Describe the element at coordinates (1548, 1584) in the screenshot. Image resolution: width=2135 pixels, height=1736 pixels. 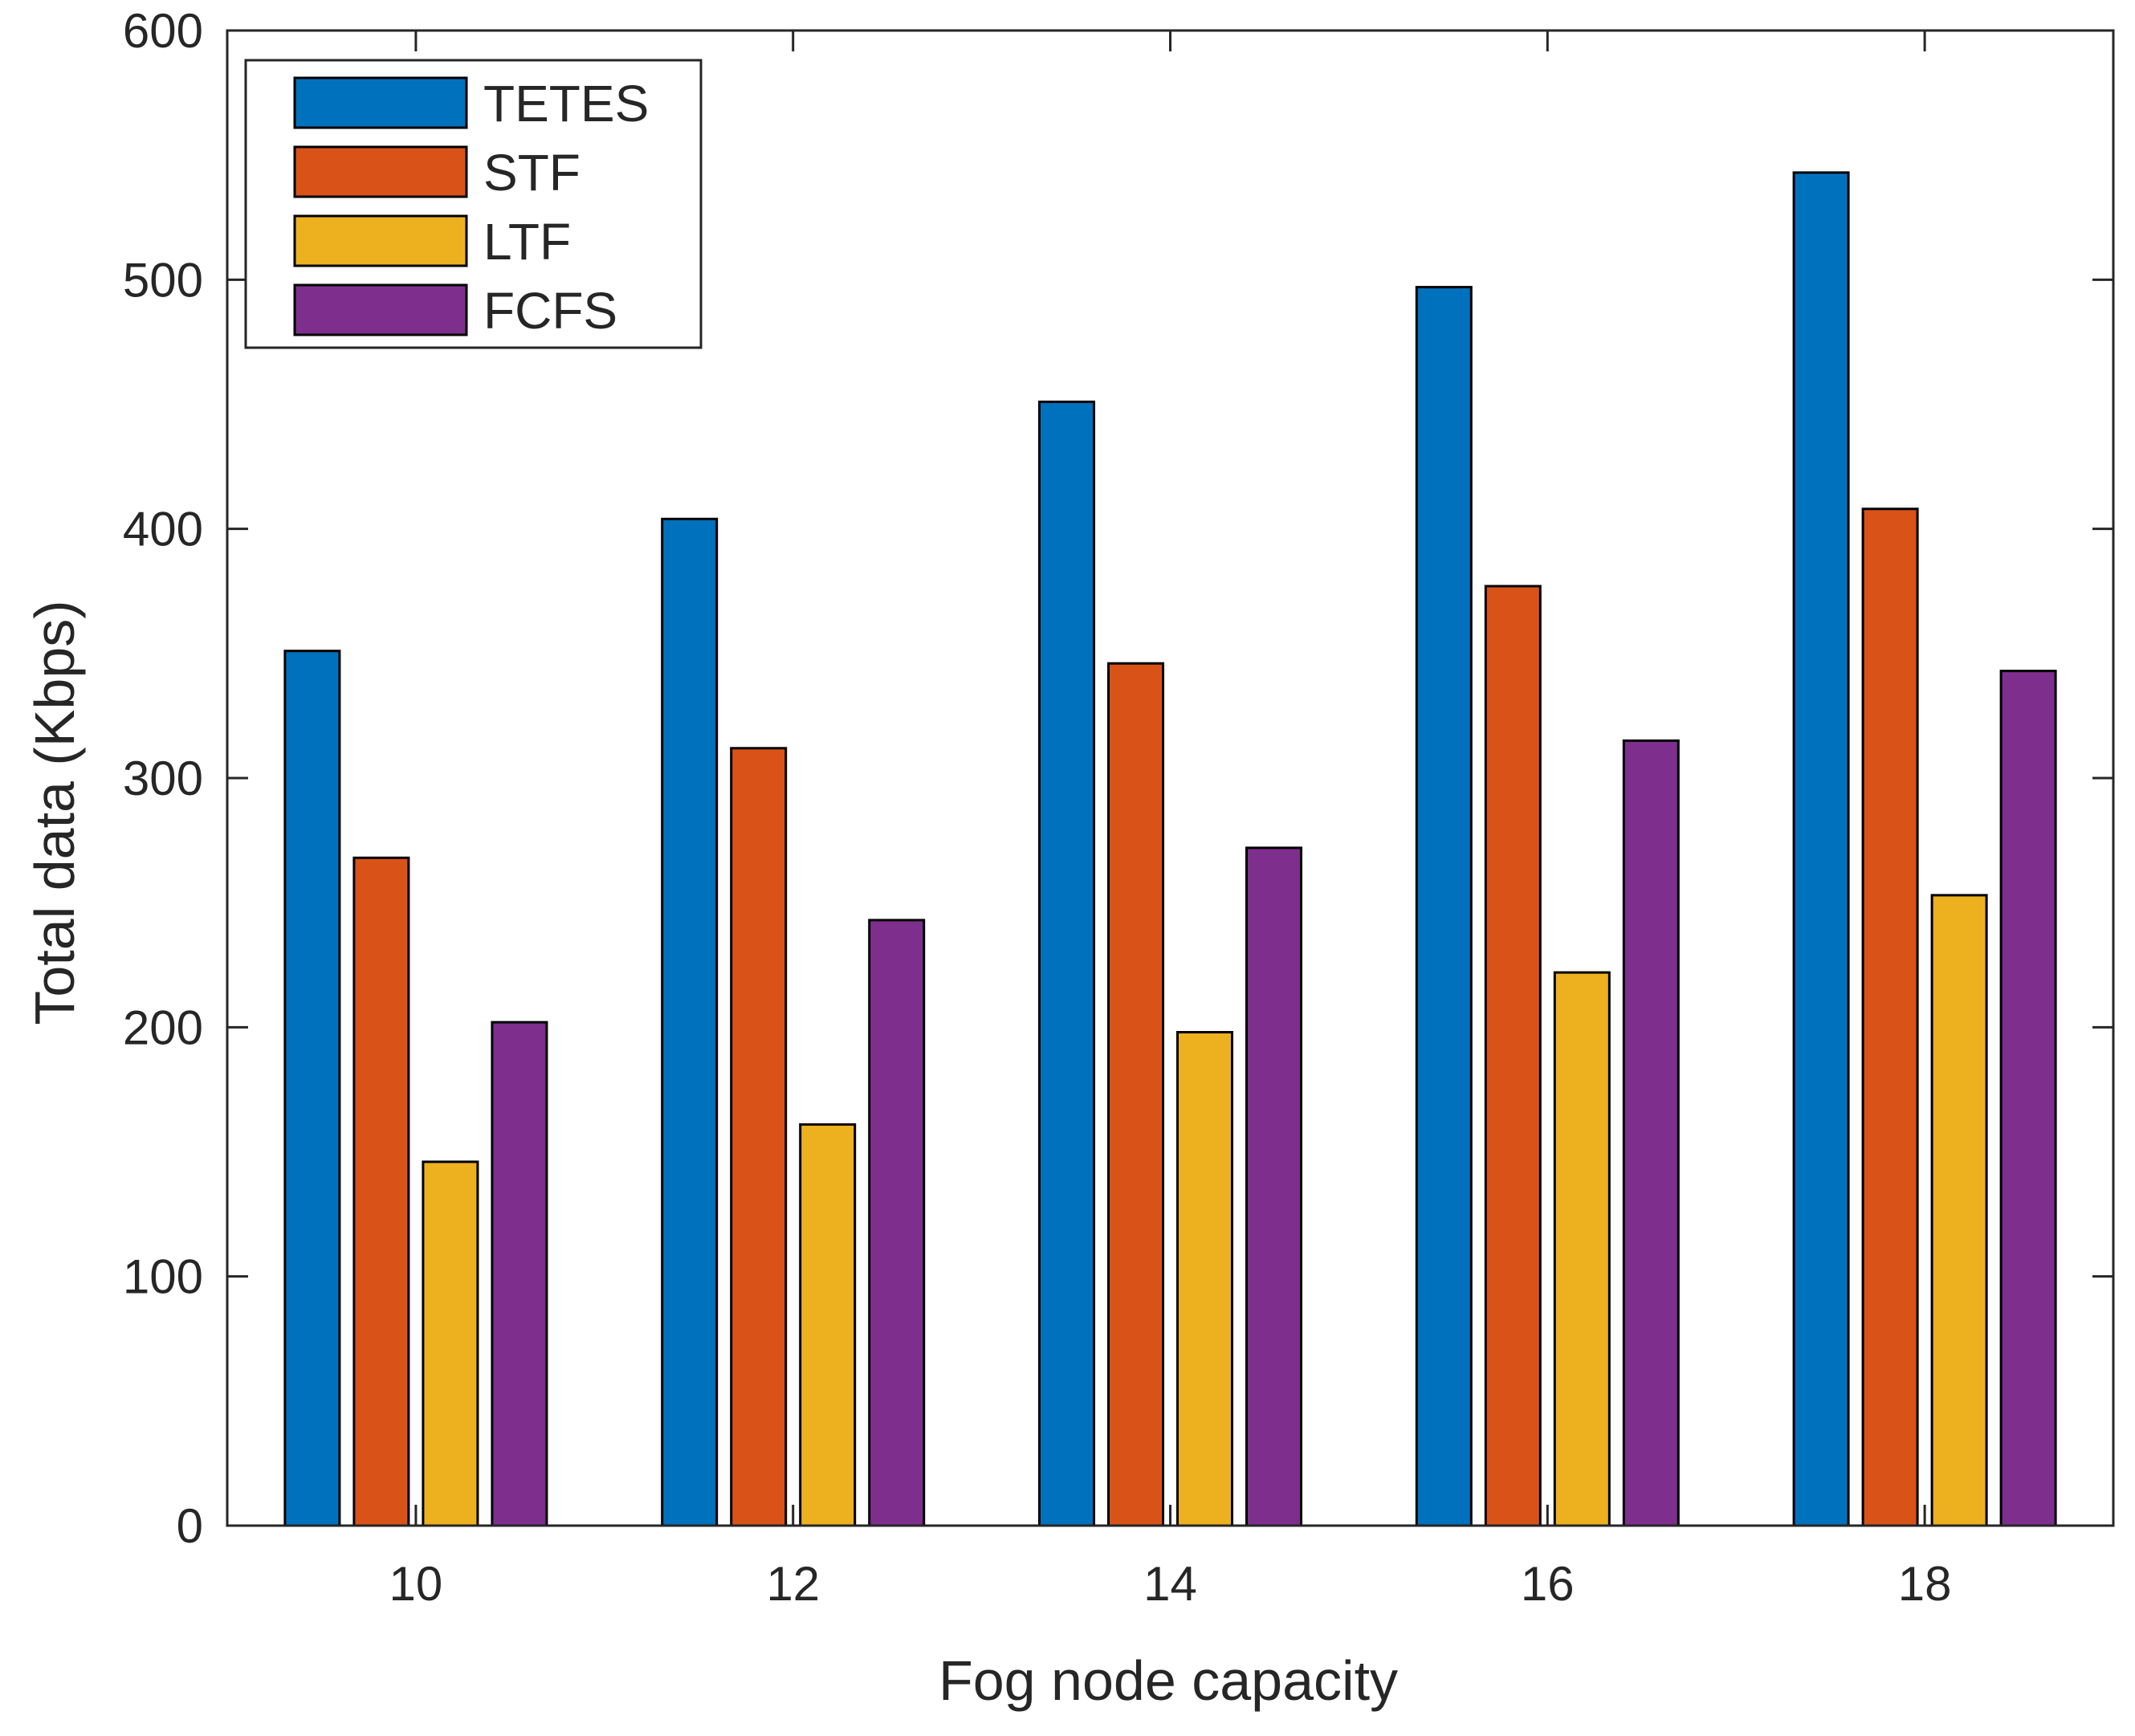
I see `x-tick-label-16: 16` at that location.